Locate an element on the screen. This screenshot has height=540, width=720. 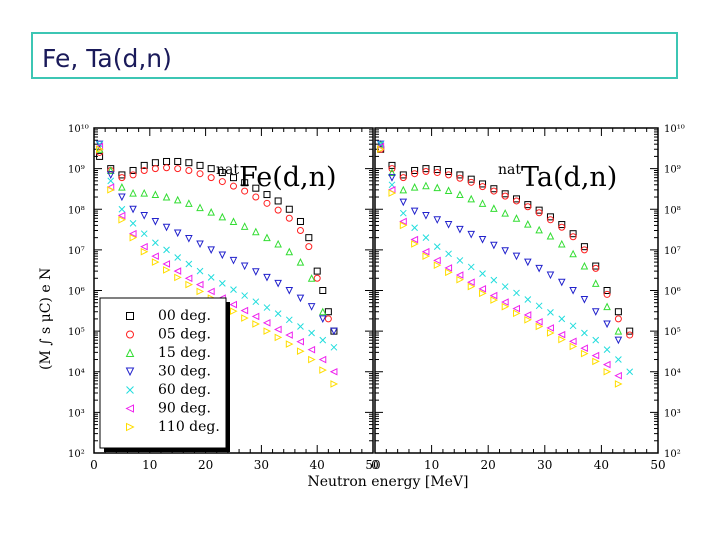
legend-label: 30 deg. is located at coordinates (184, 372).